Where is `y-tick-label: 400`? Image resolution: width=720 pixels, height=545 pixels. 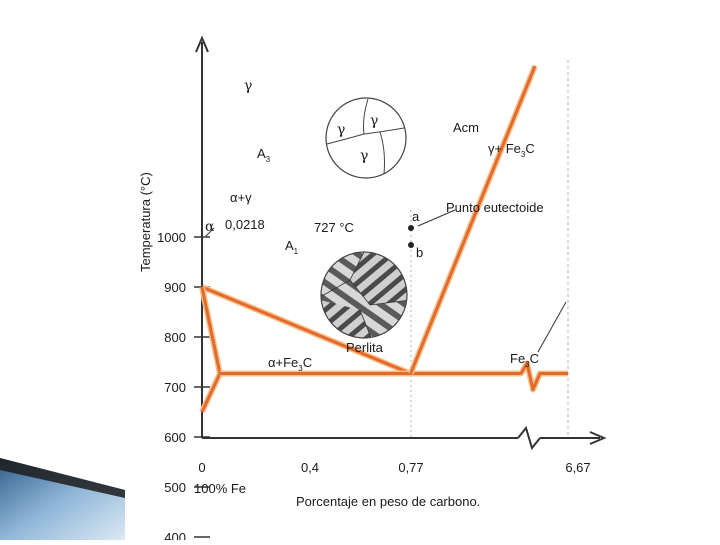
y-tick-label: 400 is located at coordinates (175, 535).